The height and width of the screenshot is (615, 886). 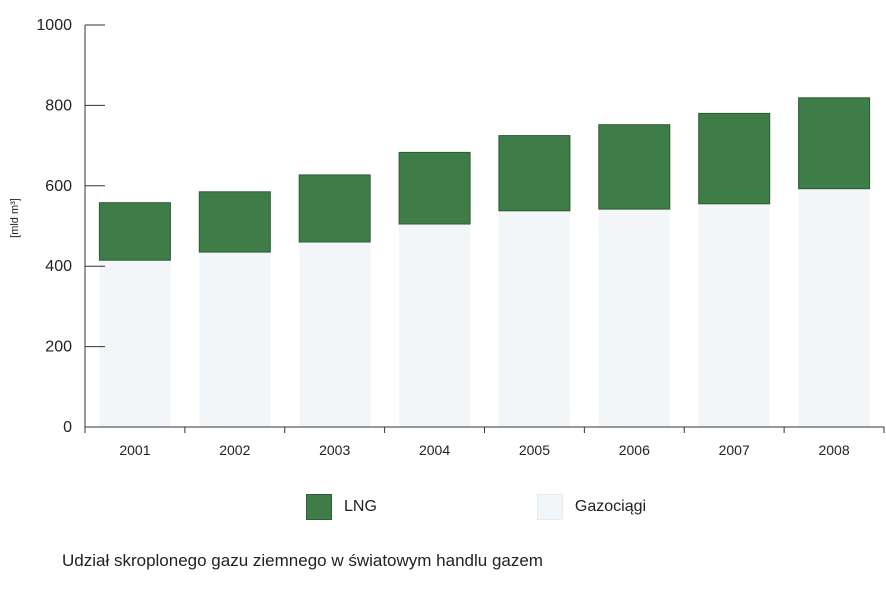 What do you see at coordinates (610, 506) in the screenshot?
I see `legend-label-pipelines: Gazociągi` at bounding box center [610, 506].